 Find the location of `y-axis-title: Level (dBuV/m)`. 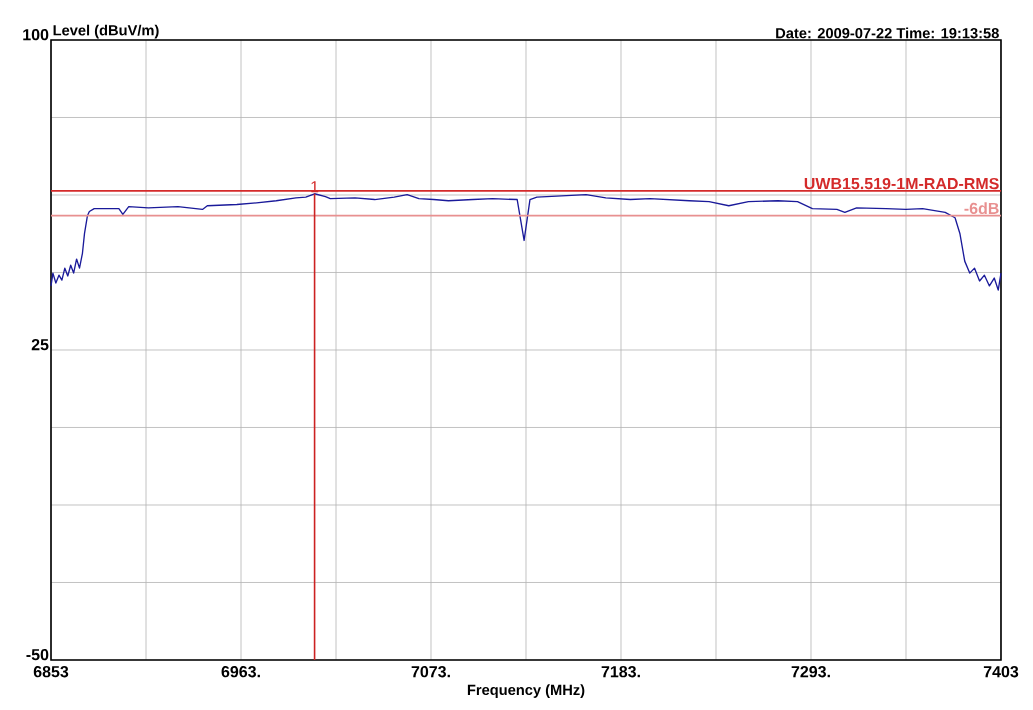

y-axis-title: Level (dBuV/m) is located at coordinates (106, 31).